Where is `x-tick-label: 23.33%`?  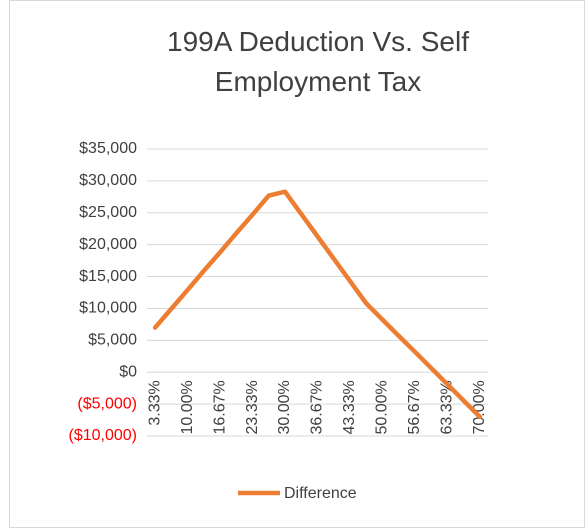 x-tick-label: 23.33% is located at coordinates (252, 407).